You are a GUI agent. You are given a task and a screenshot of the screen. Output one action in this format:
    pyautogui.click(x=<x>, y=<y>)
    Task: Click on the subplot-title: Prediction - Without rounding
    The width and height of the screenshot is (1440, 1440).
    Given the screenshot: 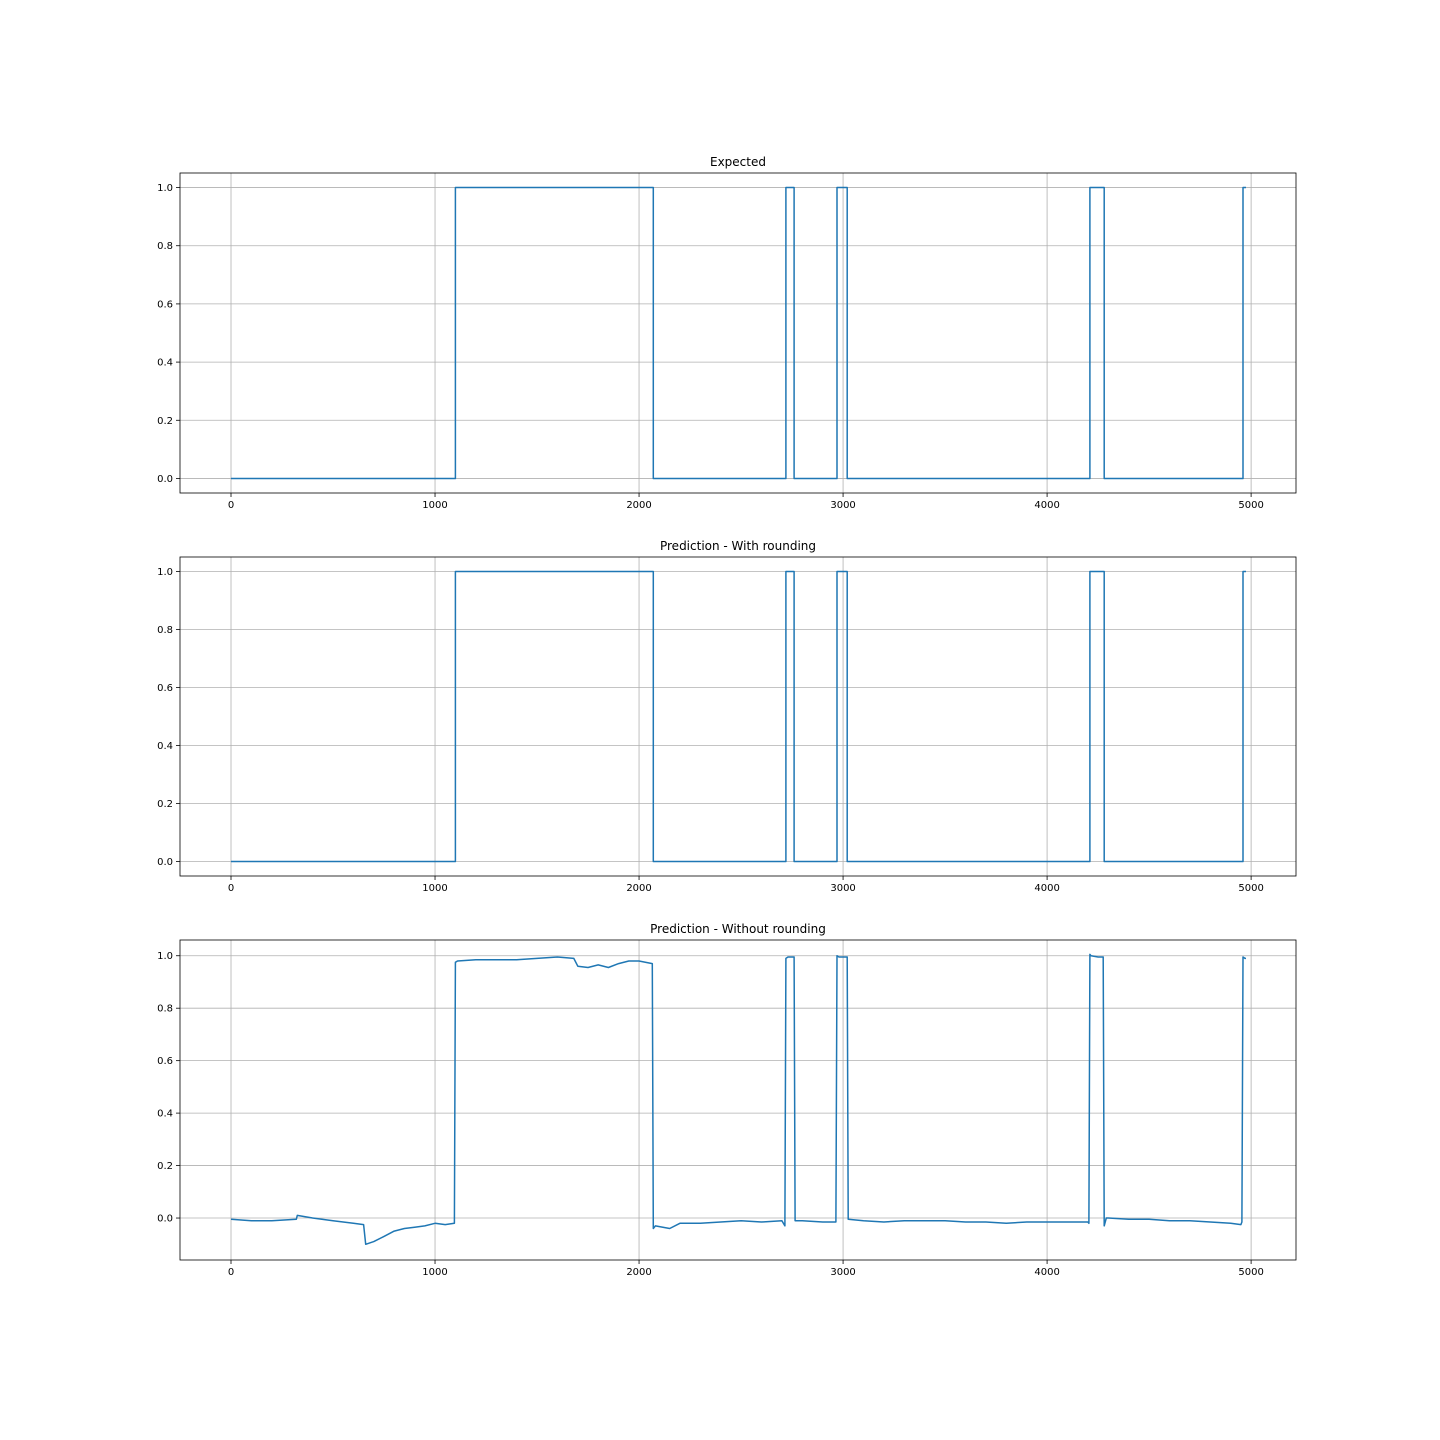 What is the action you would take?
    pyautogui.click(x=738, y=929)
    